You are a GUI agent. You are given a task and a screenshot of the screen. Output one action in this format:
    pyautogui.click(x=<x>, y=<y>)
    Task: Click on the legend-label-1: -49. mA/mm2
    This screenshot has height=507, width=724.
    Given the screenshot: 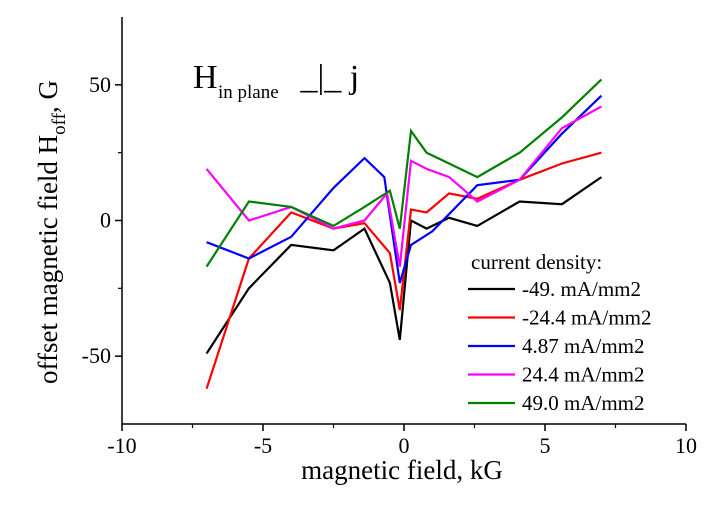 What is the action you would take?
    pyautogui.click(x=581, y=289)
    